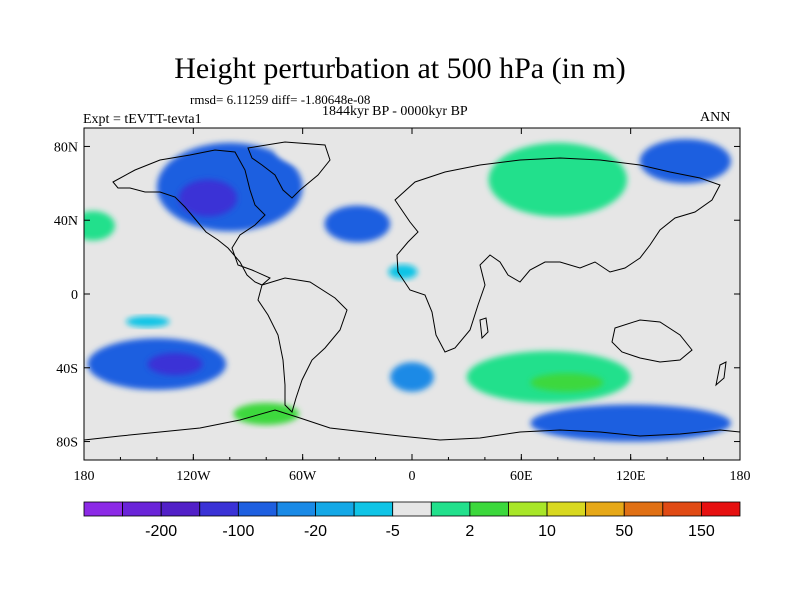 The width and height of the screenshot is (800, 600). What do you see at coordinates (212, 414) in the screenshot?
I see `field-region-southern-ring-positive` at bounding box center [212, 414].